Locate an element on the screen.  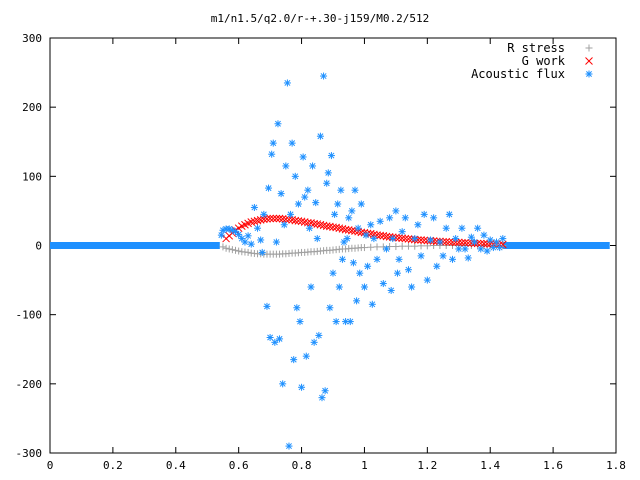
x-tick-label: 0.6 is located at coordinates (239, 465).